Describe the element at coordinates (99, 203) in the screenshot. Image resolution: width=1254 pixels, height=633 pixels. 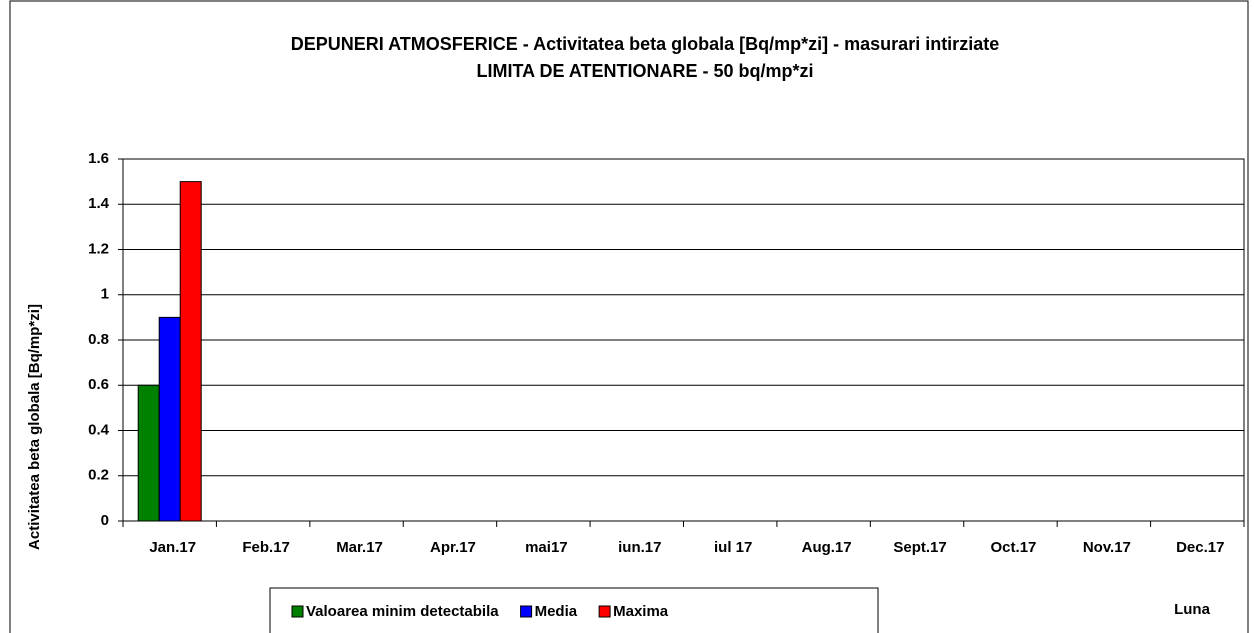
I see `y-tick-label: 1.4` at that location.